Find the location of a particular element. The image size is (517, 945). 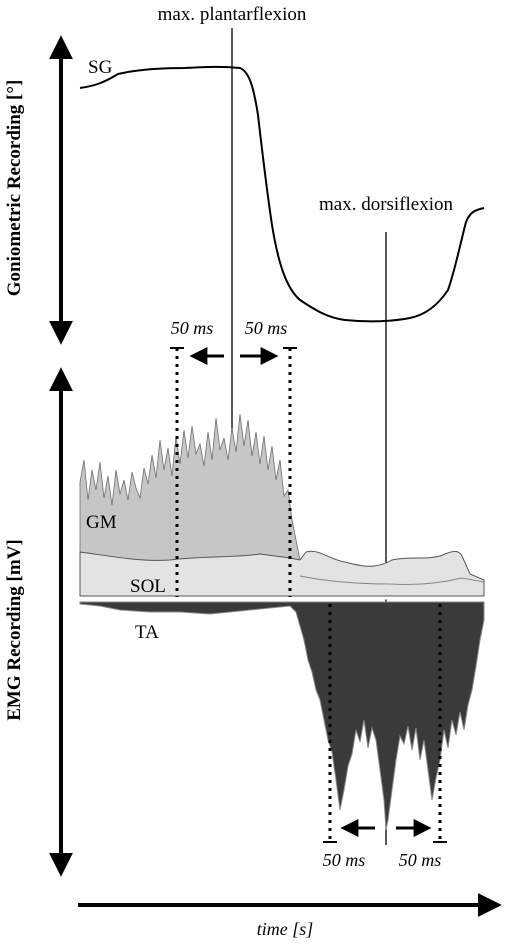

upper-window-left-label: 50 ms is located at coordinates (192, 328).